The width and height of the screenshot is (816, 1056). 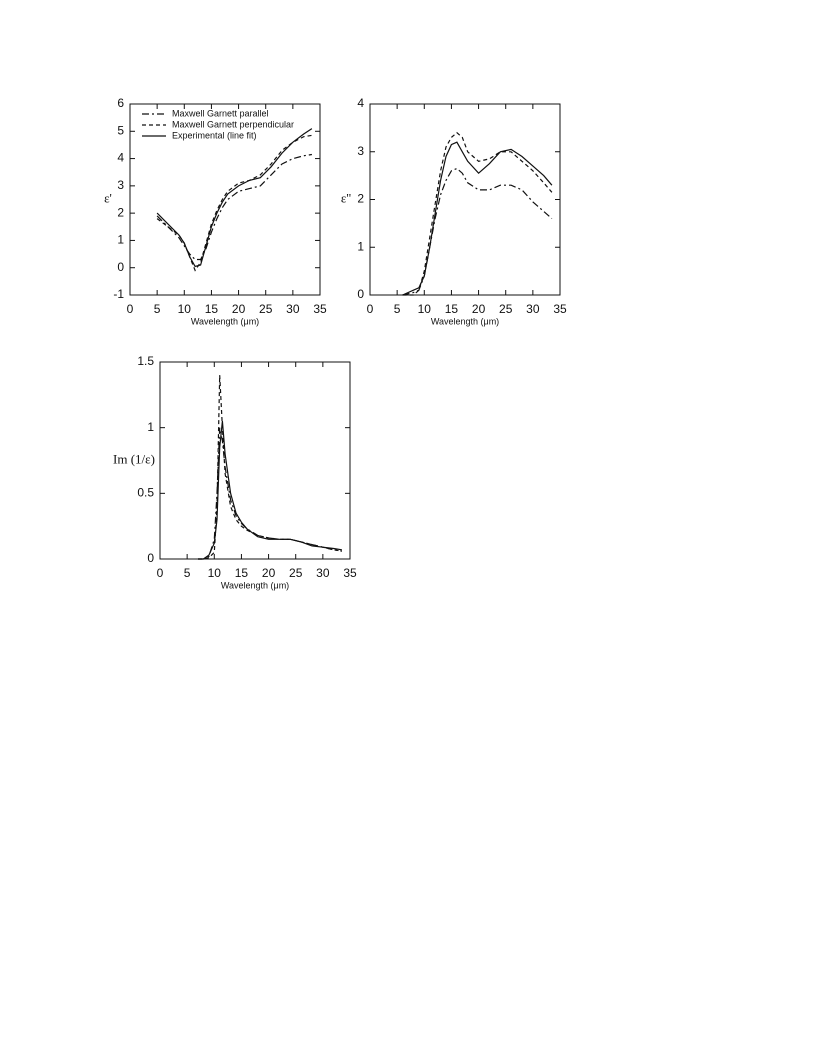 What do you see at coordinates (145, 361) in the screenshot?
I see `y-tick-label: 1.5` at bounding box center [145, 361].